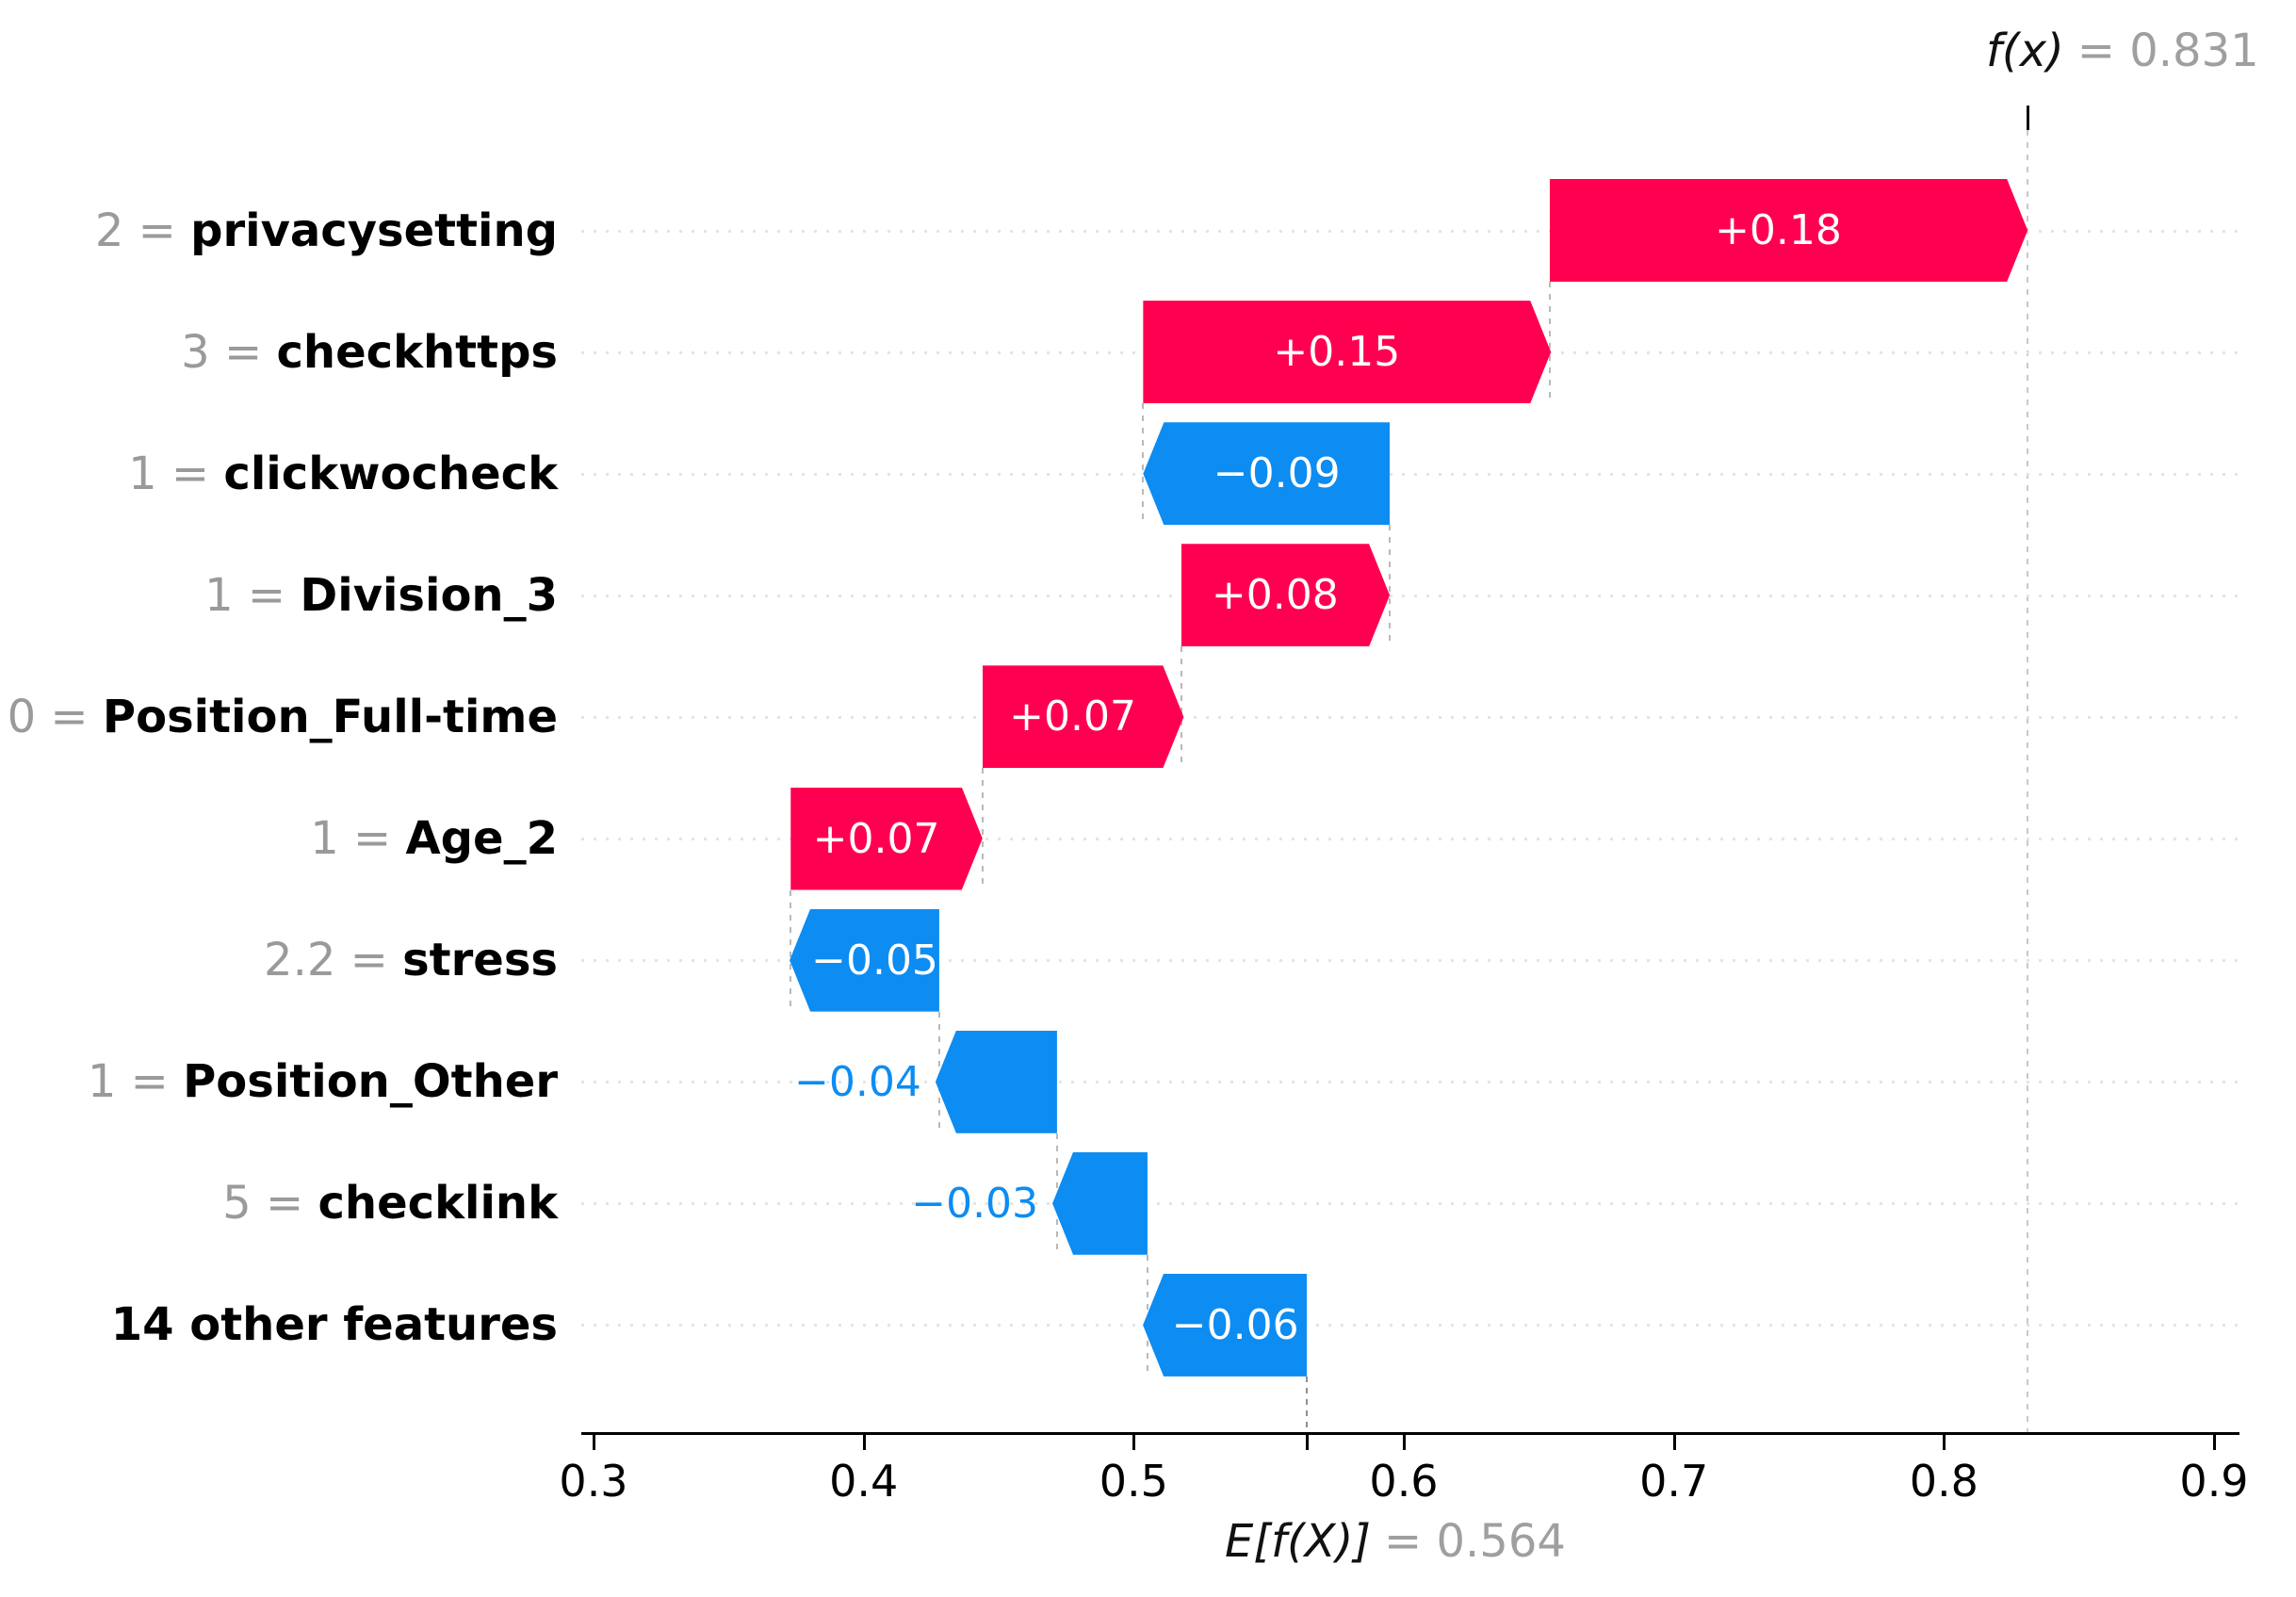 This screenshot has height=1597, width=2296. What do you see at coordinates (1235, 1325) in the screenshot?
I see `contribution-label: −0.06` at bounding box center [1235, 1325].